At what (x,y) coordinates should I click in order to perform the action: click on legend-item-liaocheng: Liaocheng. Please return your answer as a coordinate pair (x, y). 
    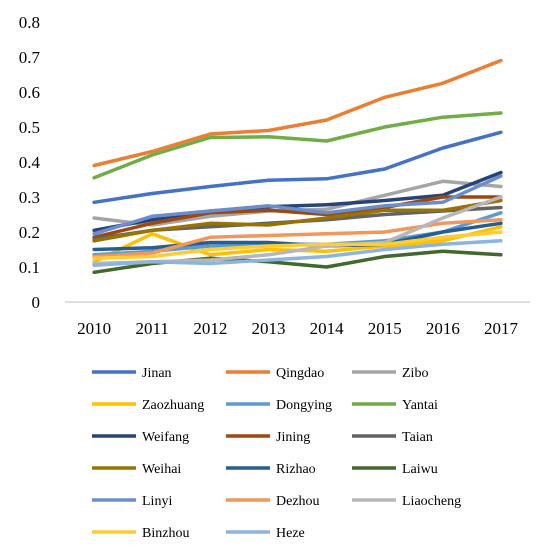
    Looking at the image, I should click on (406, 501).